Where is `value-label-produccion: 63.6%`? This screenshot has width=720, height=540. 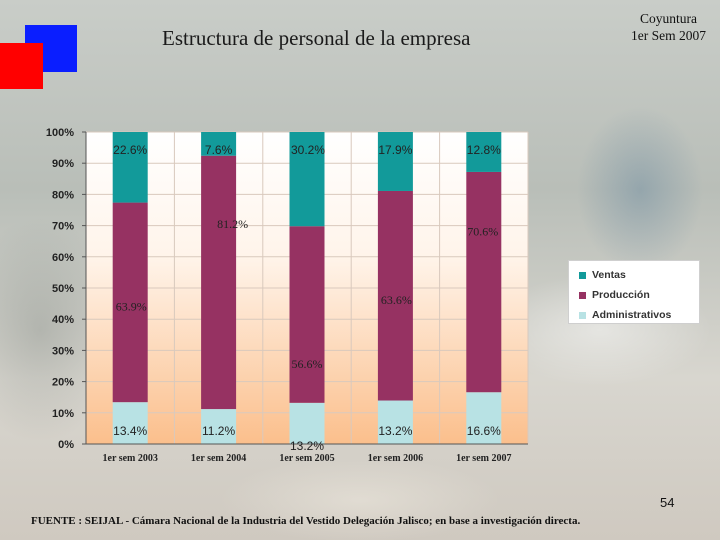 value-label-produccion: 63.6% is located at coordinates (396, 300).